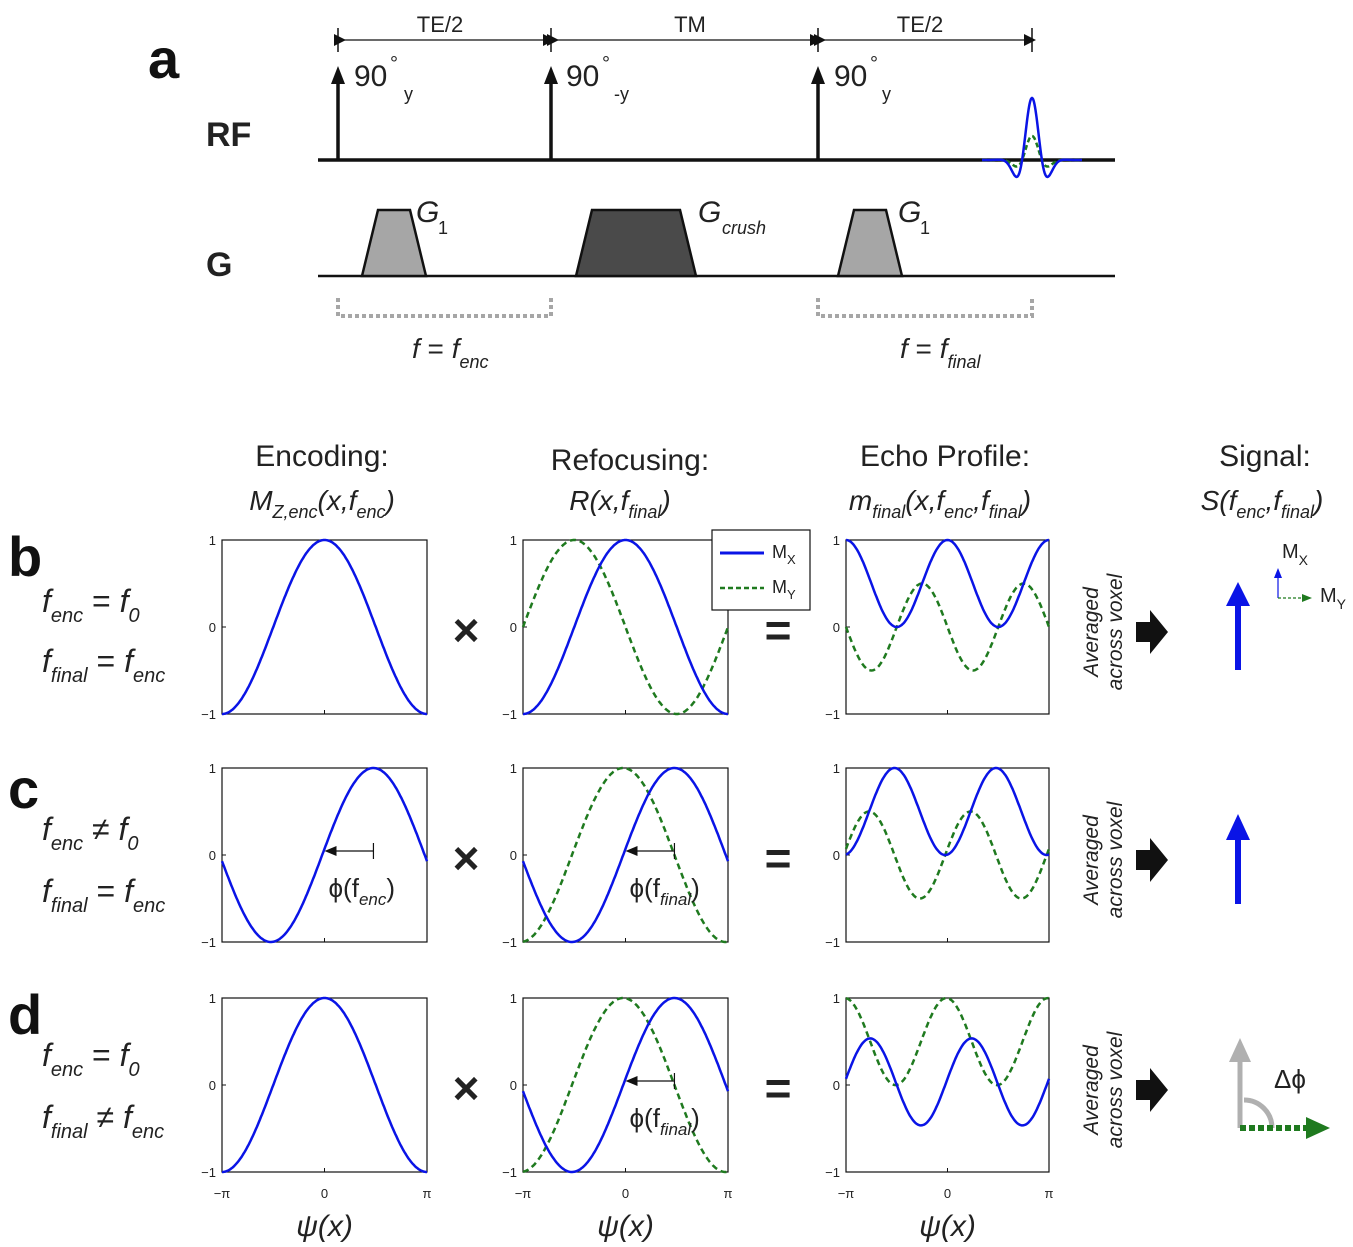 The image size is (1353, 1247). Describe the element at coordinates (1333, 598) in the screenshot. I see `signal-axis-my-label: MY` at that location.